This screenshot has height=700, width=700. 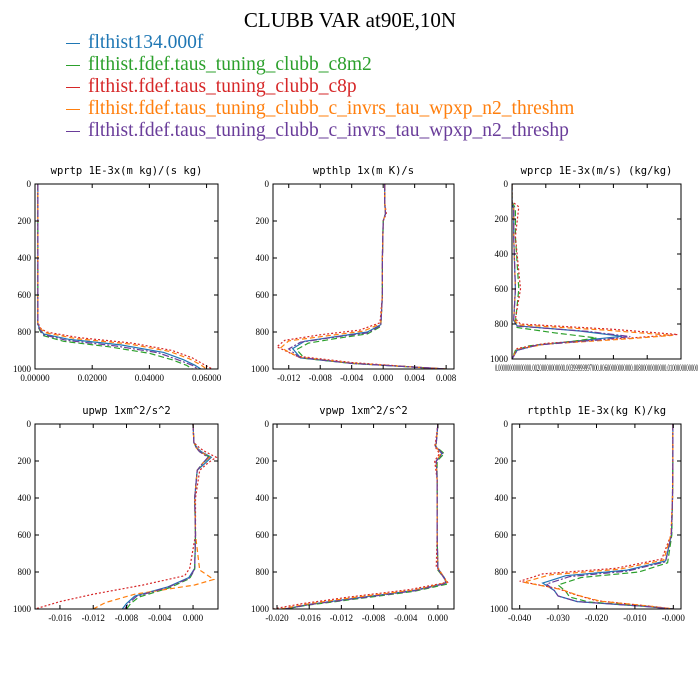 What do you see at coordinates (647, 368) in the screenshot?
I see `x-tick-label: 0.0080000000000` at bounding box center [647, 368].